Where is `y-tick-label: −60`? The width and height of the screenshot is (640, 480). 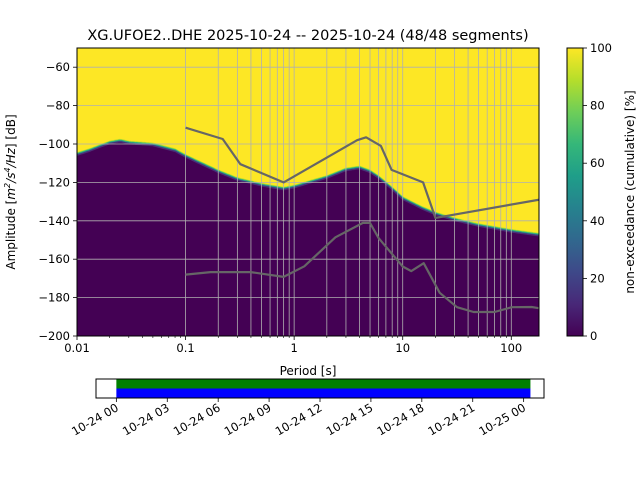 y-tick-label: −60 is located at coordinates (58, 67).